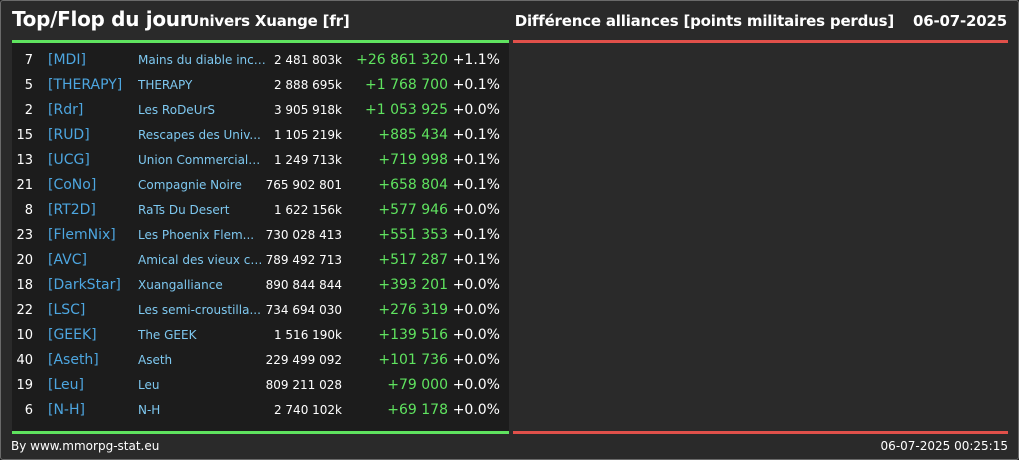 This screenshot has height=460, width=1019. Describe the element at coordinates (73, 360) in the screenshot. I see `alliance-tag-link: [Aseth]` at that location.